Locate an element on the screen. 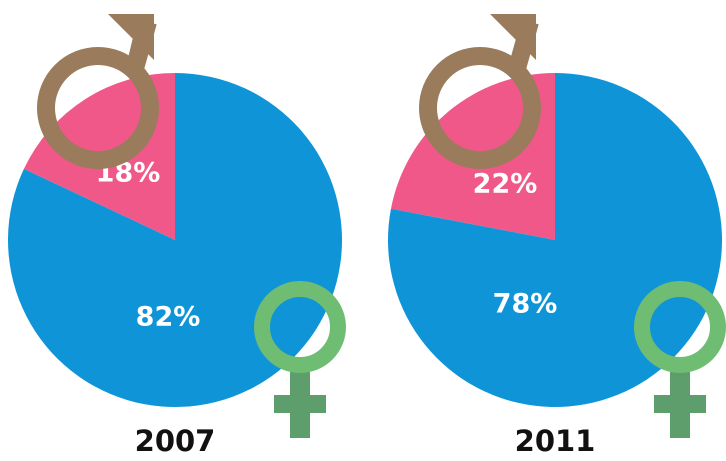 The width and height of the screenshot is (726, 461). value-label: 78% is located at coordinates (525, 304).